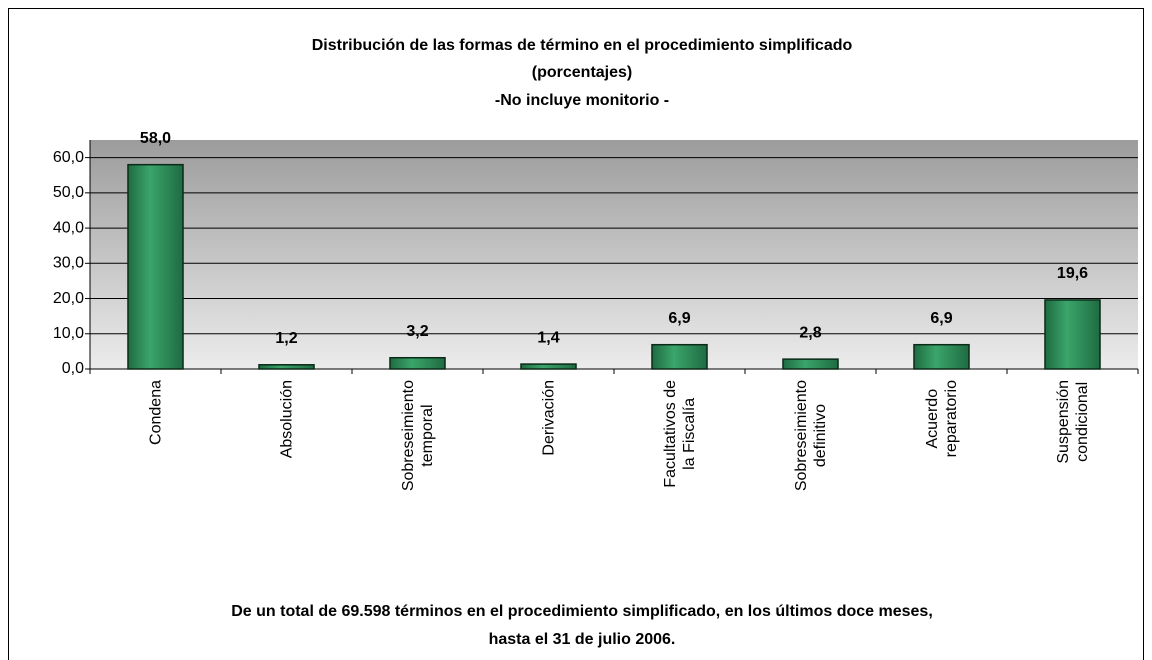 Image resolution: width=1152 pixels, height=660 pixels. What do you see at coordinates (73, 368) in the screenshot?
I see `y-tick-label: 0,0` at bounding box center [73, 368].